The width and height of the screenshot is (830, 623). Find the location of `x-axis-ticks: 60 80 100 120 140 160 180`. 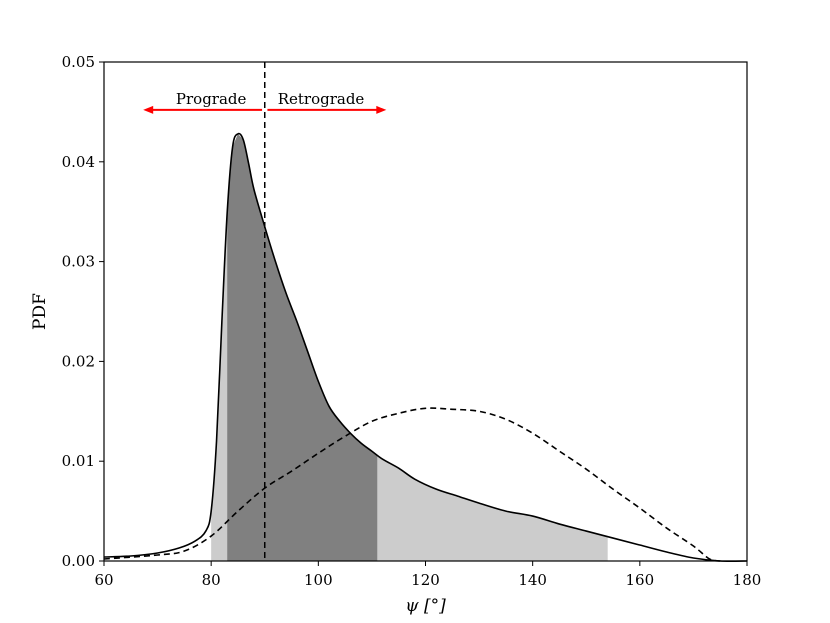

x-axis-ticks: 60 80 100 120 140 160 180 is located at coordinates (427, 575).